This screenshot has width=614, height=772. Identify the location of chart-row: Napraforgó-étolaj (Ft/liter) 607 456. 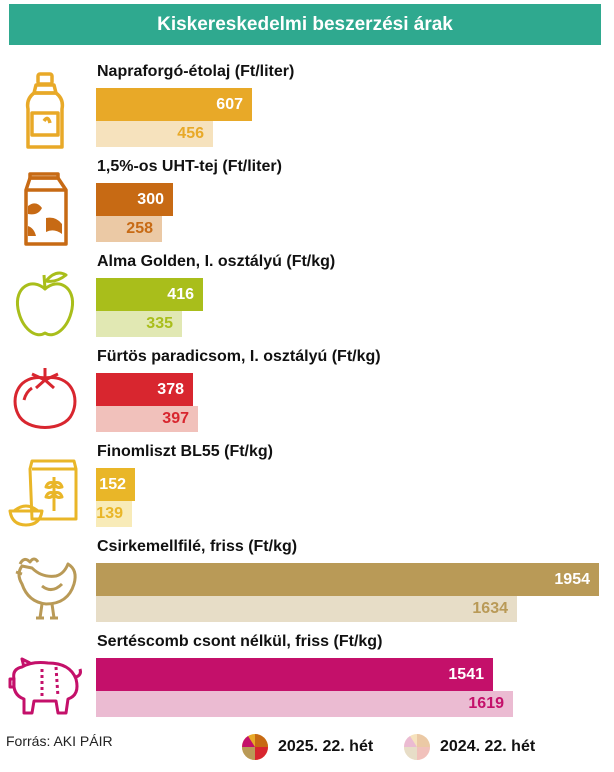
(307, 109).